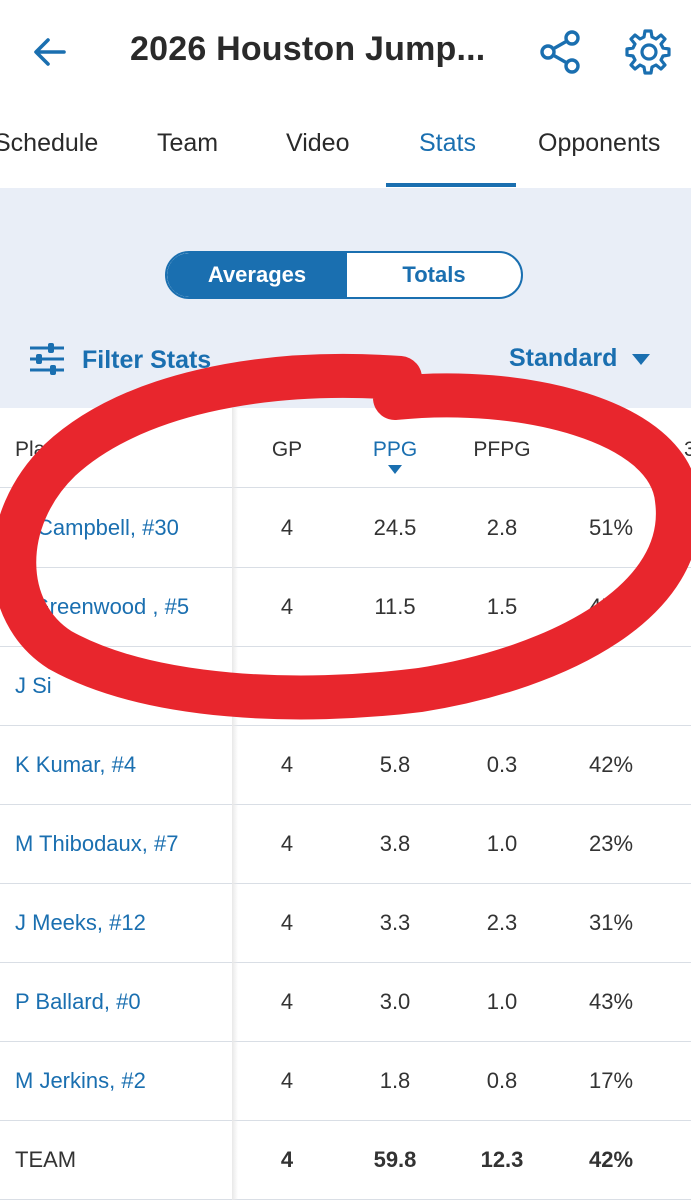 Image resolution: width=691 pixels, height=1200 pixels. Describe the element at coordinates (395, 606) in the screenshot. I see `cell-ppg: 11.5` at that location.